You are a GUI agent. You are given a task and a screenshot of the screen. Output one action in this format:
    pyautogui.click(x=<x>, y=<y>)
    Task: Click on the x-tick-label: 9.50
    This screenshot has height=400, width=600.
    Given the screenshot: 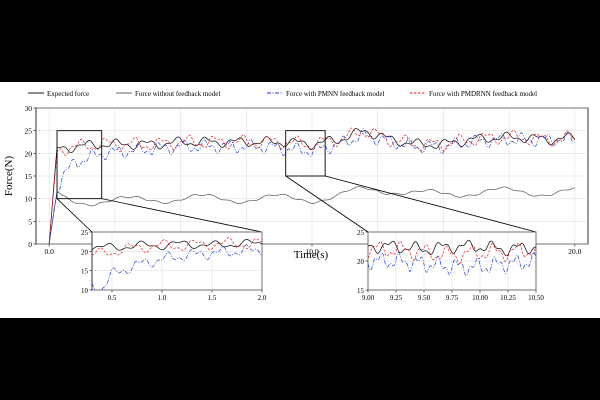 What is the action you would take?
    pyautogui.click(x=424, y=298)
    